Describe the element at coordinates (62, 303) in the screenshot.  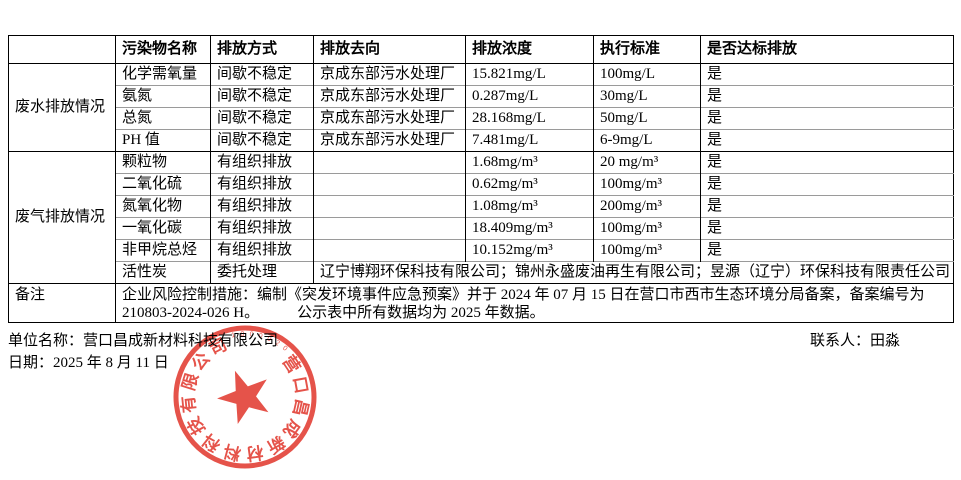
I see `remark-label: 备注` at that location.